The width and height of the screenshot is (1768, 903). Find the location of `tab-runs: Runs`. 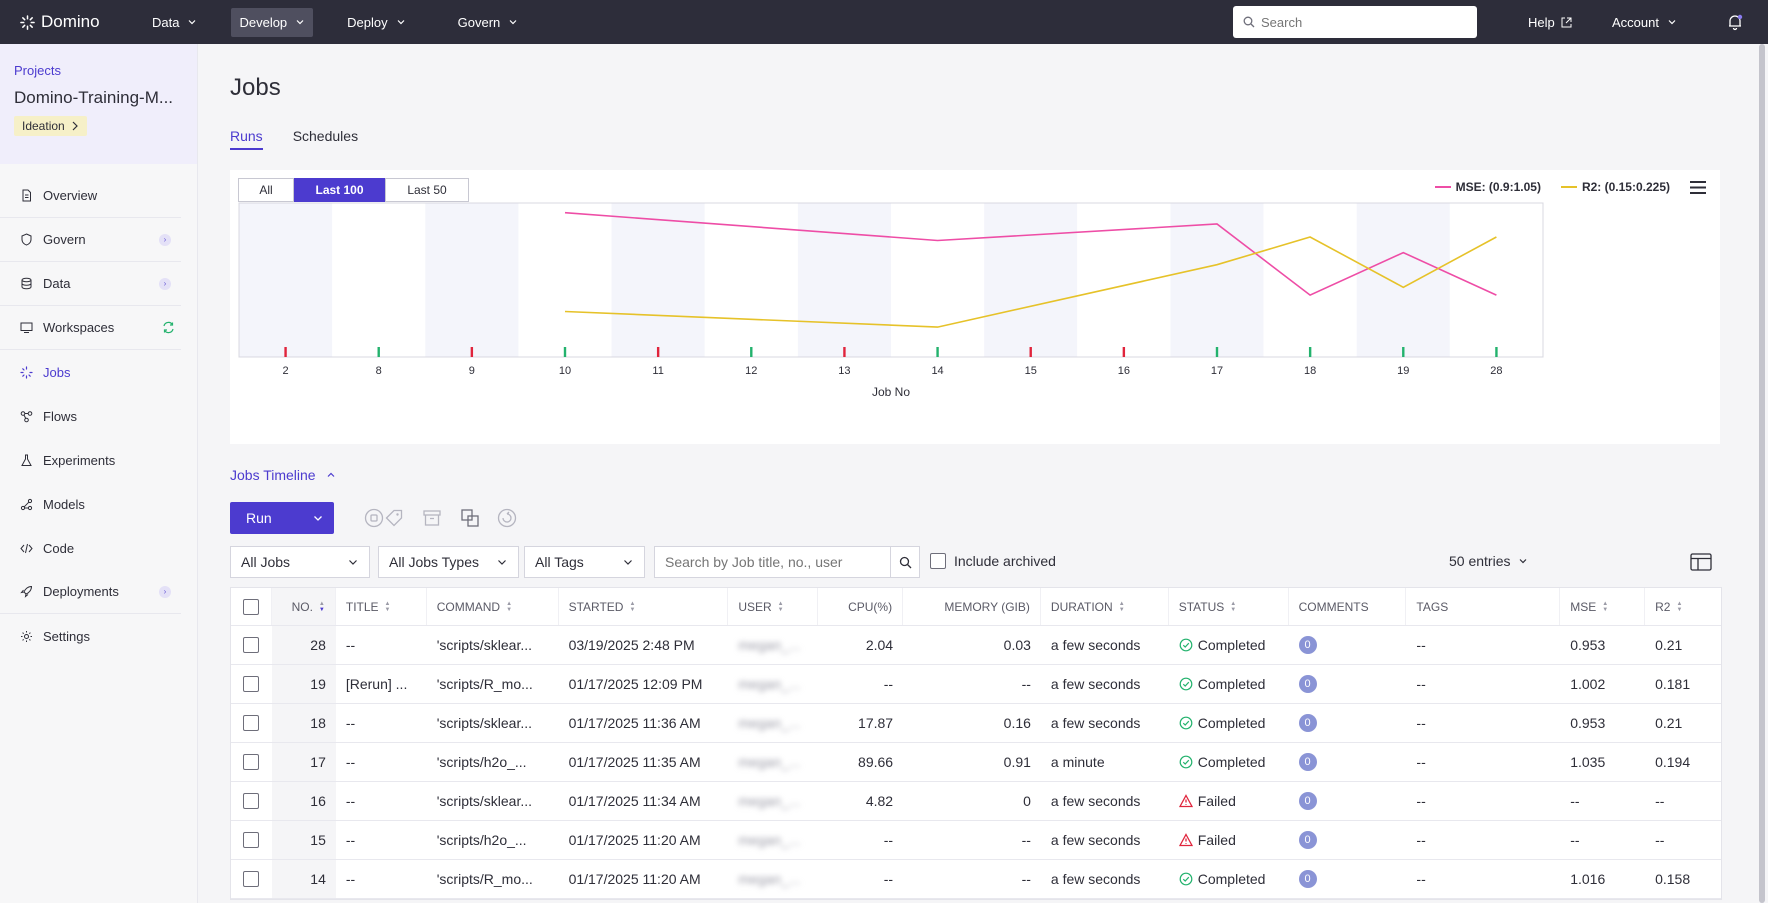

tab-runs: Runs is located at coordinates (246, 135).